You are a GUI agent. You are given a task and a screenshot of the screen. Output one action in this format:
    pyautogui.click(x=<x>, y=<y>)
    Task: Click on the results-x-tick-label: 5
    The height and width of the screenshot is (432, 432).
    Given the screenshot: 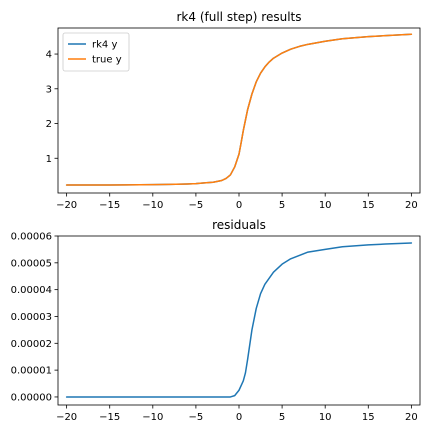 What is the action you would take?
    pyautogui.click(x=282, y=205)
    